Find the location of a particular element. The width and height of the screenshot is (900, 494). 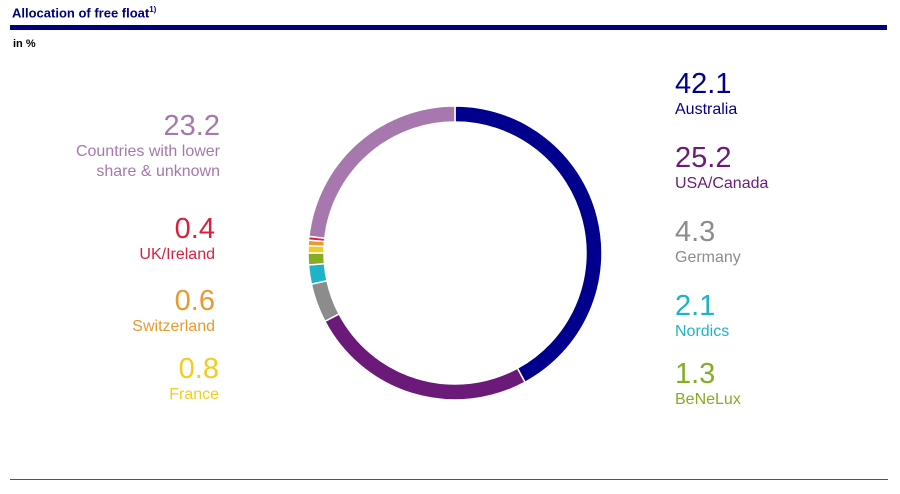

label-australia: 42.1 Australia is located at coordinates (775, 94).